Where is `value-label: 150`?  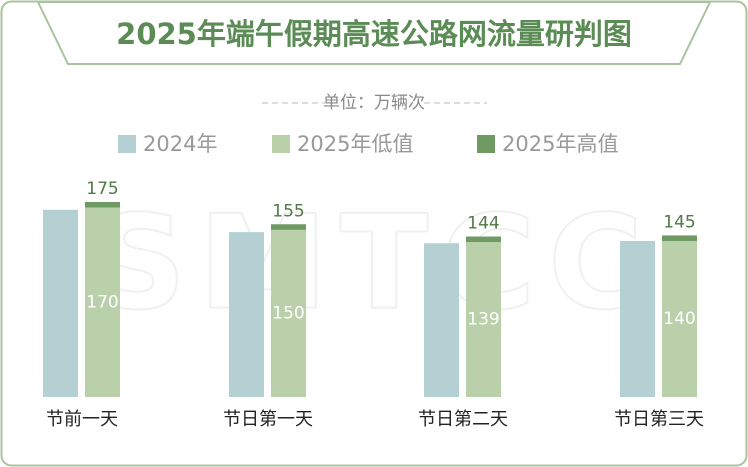
value-label: 150 is located at coordinates (288, 313).